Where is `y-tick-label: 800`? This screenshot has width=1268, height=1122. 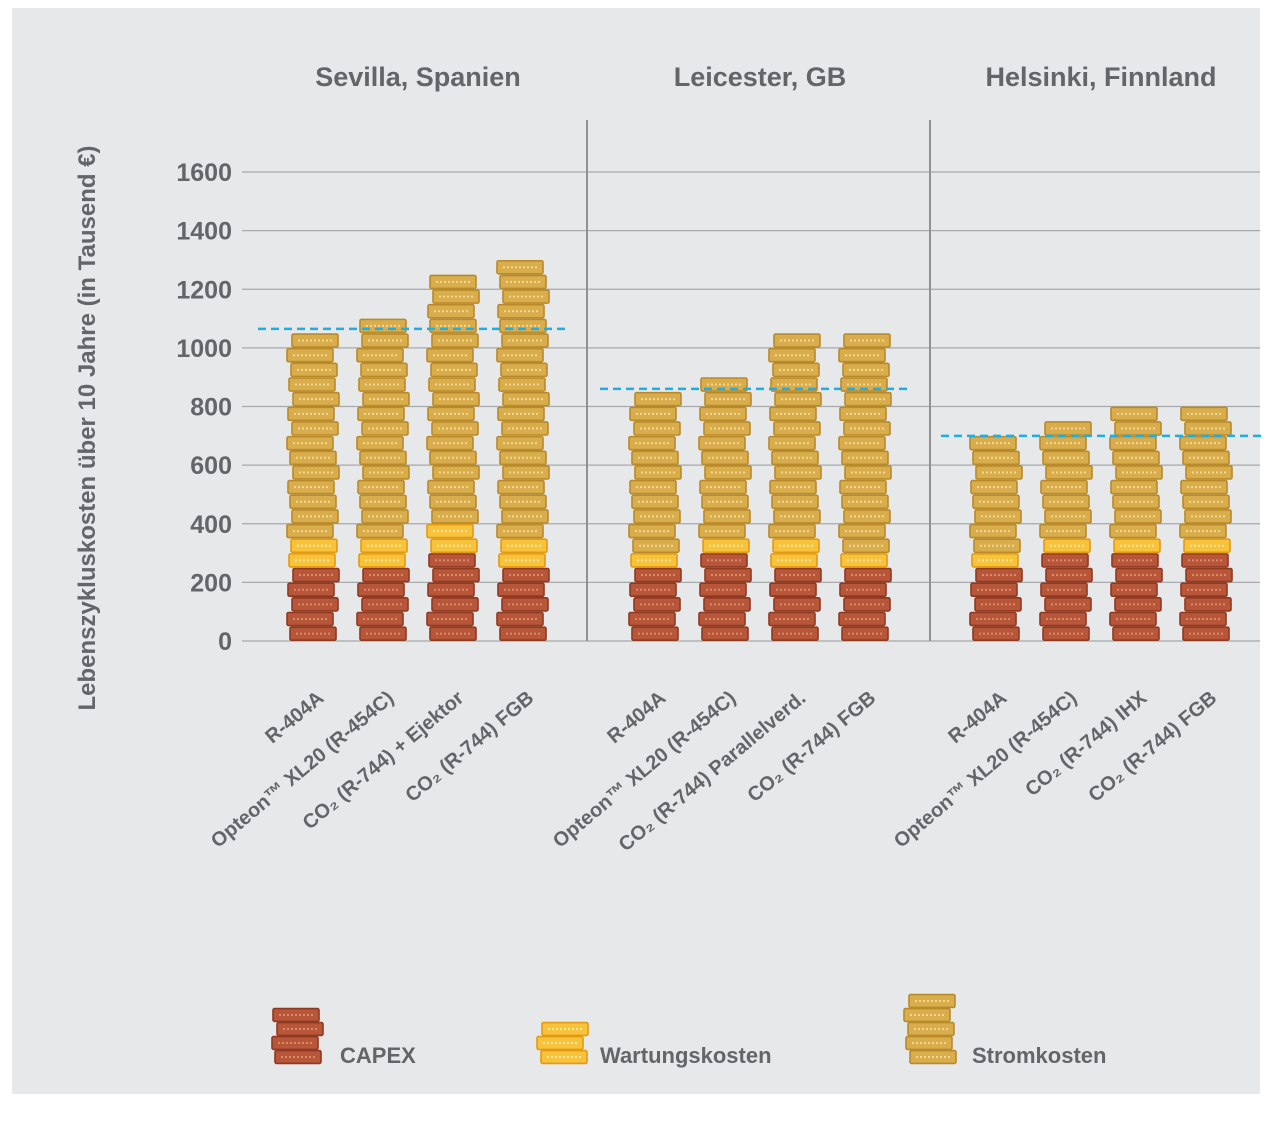 y-tick-label: 800 is located at coordinates (211, 408).